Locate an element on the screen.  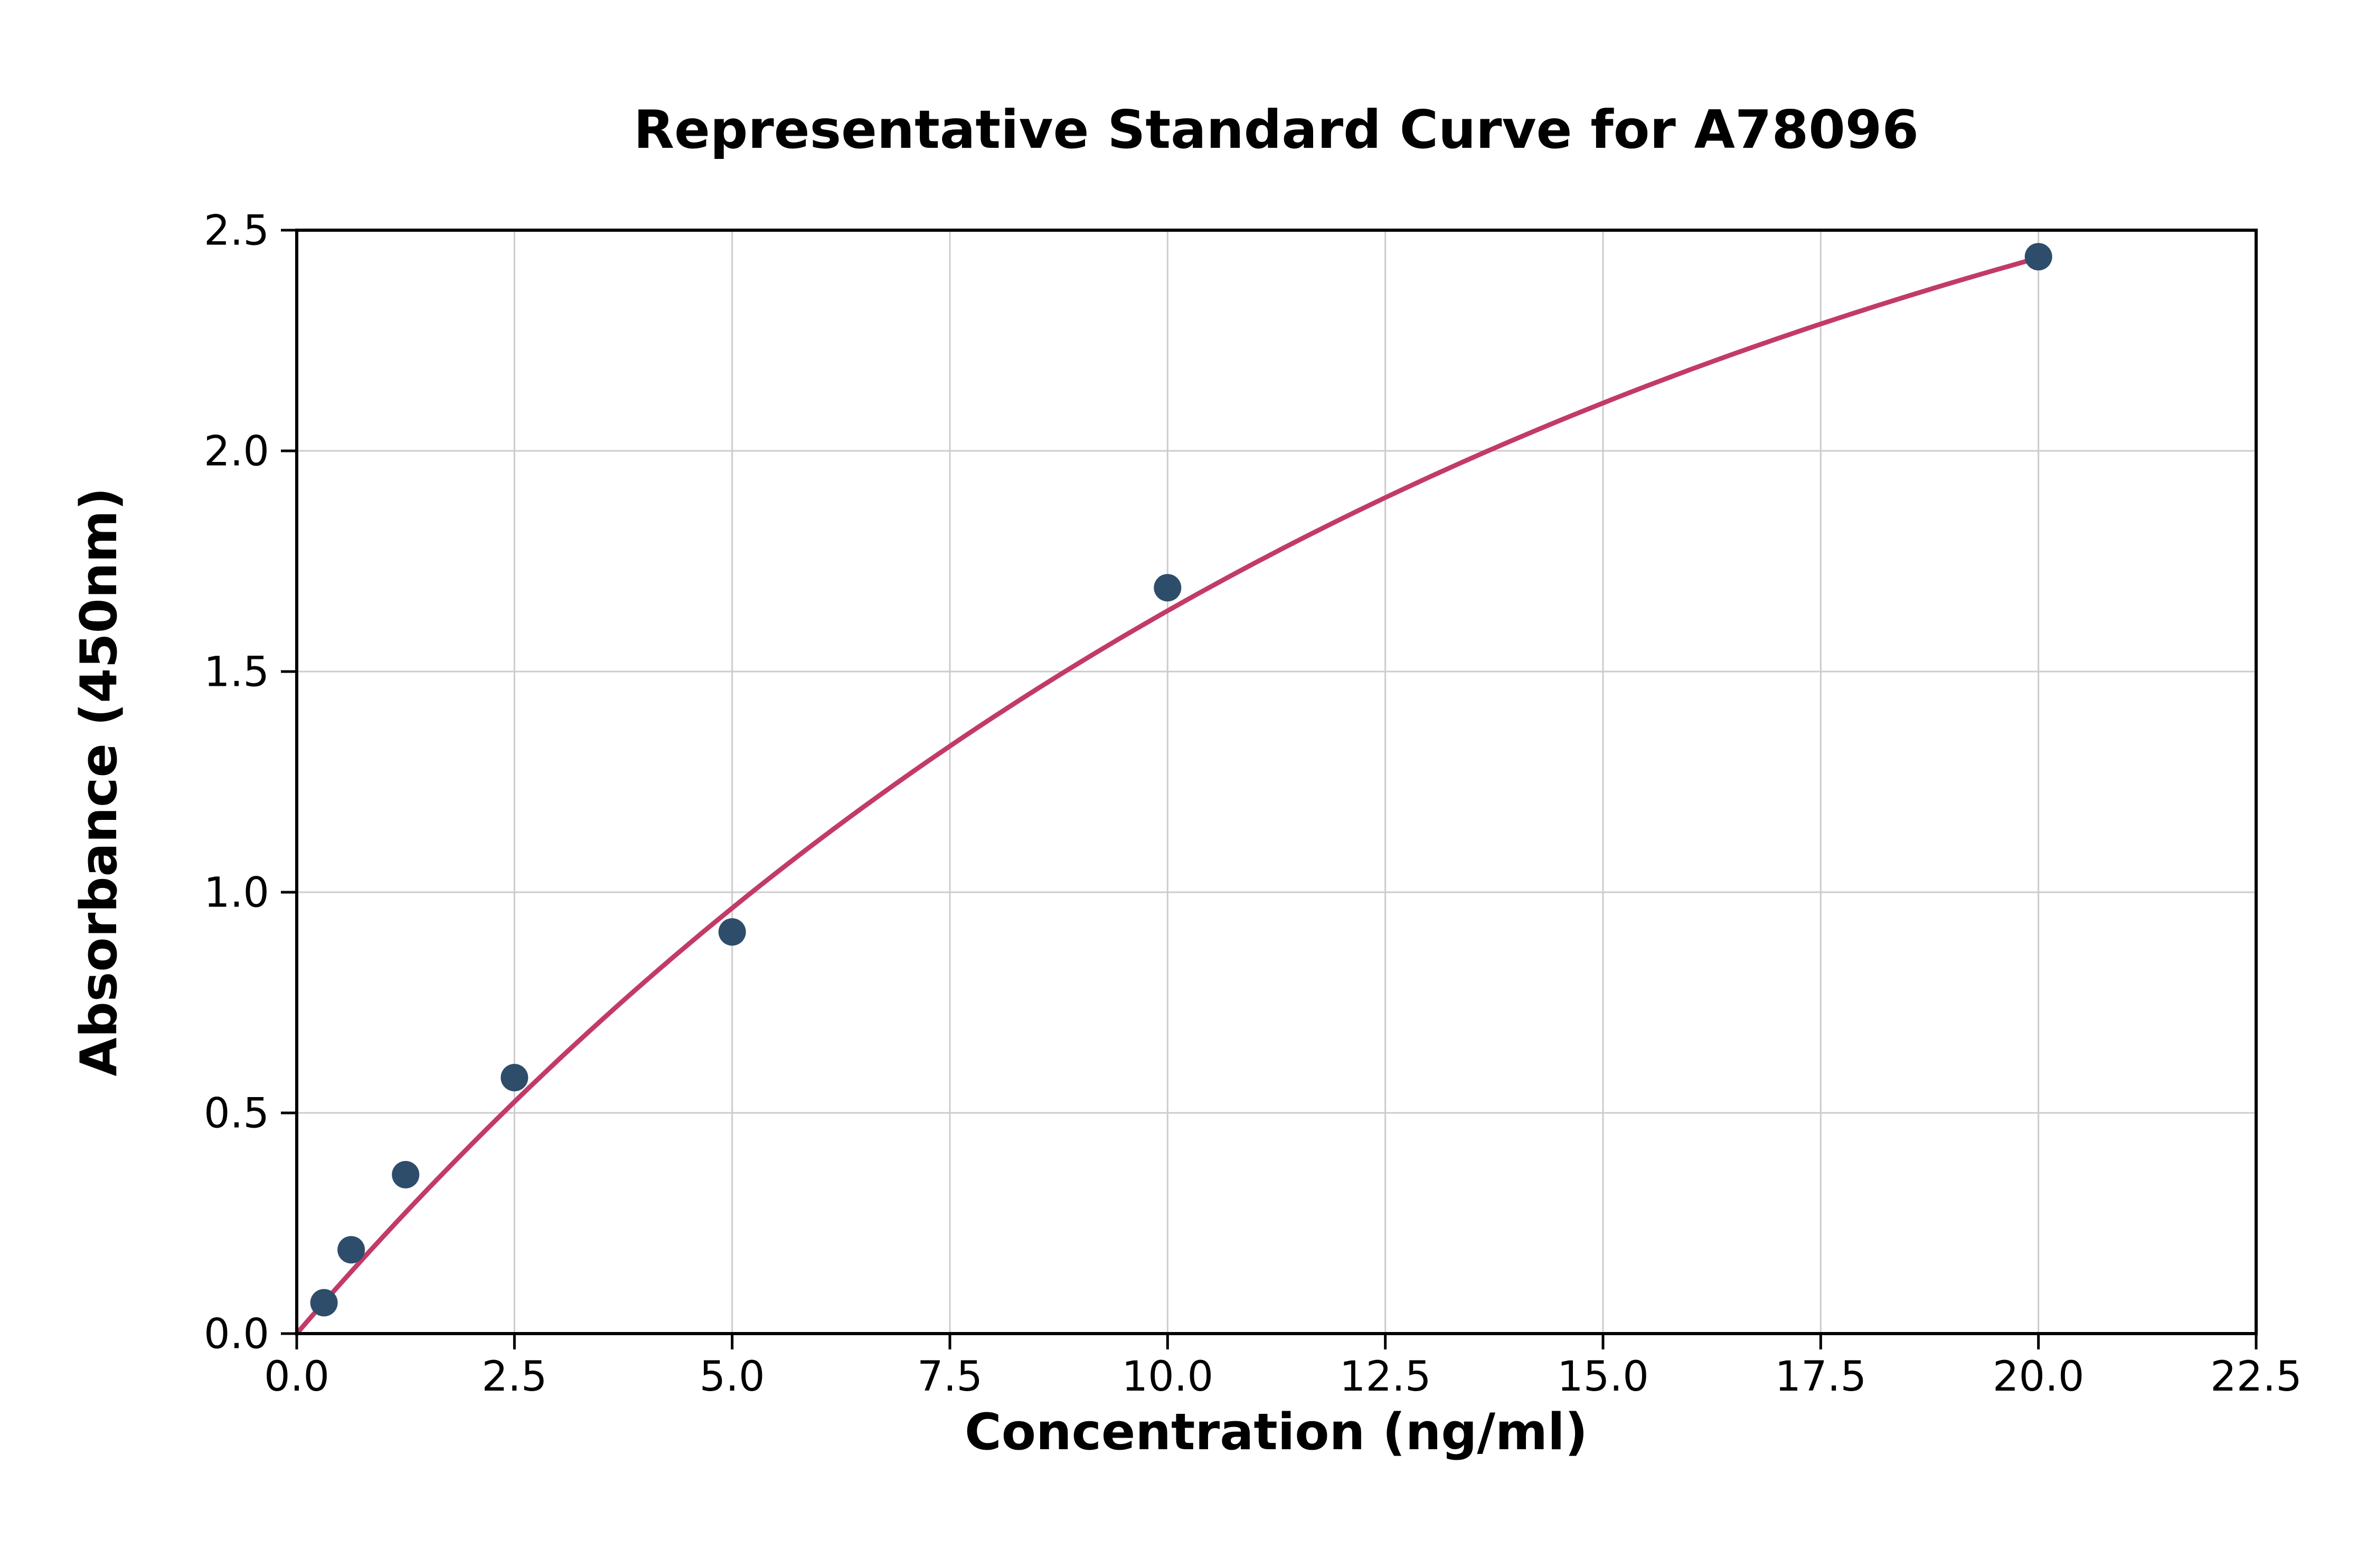
y-tick-label: 1.5 is located at coordinates (237, 672).